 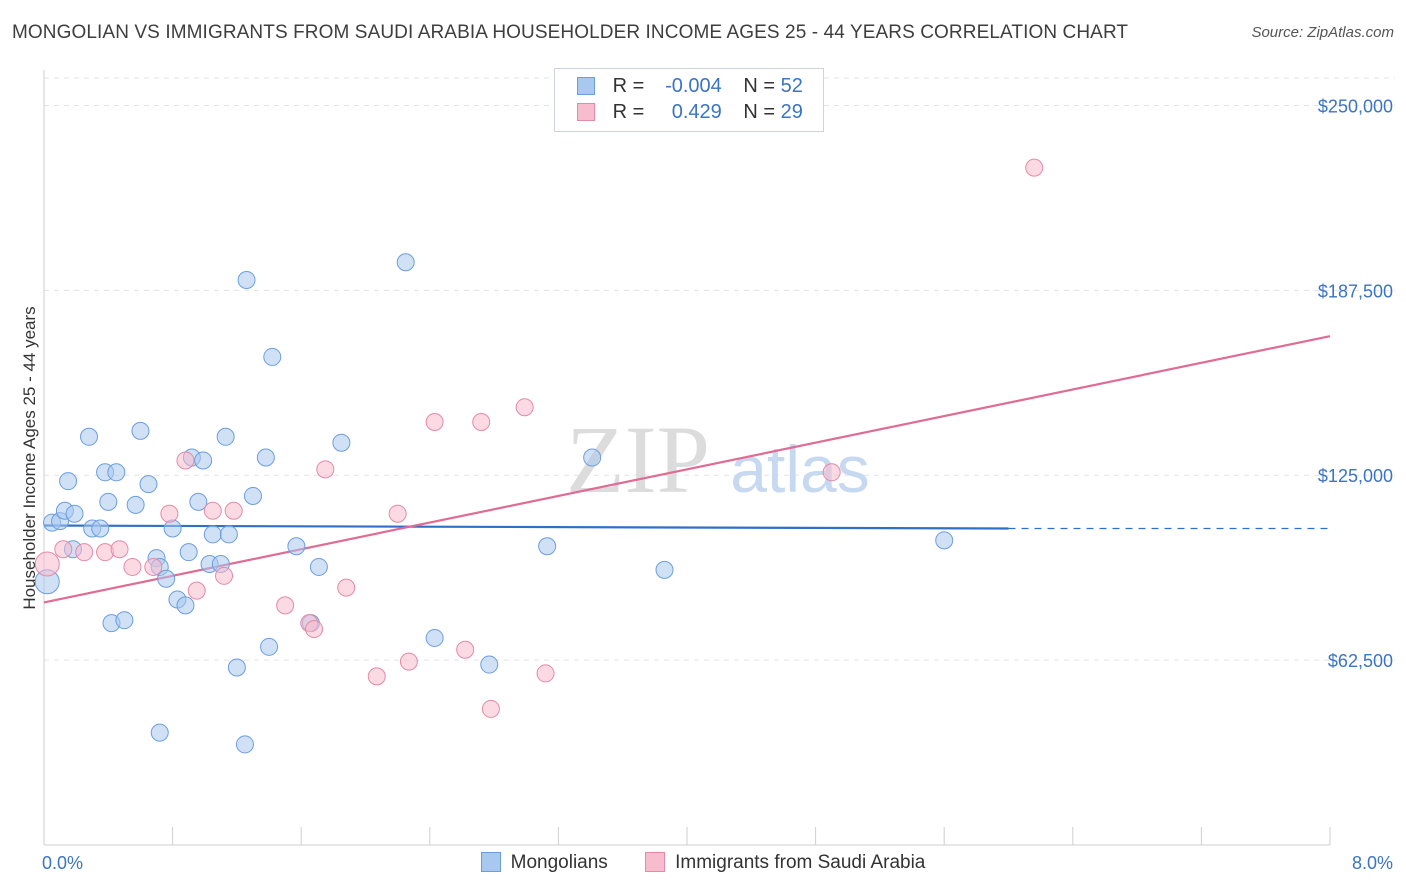 I want to click on legend-row-mongolians: R = -0.004 N = 52, so click(x=690, y=87).